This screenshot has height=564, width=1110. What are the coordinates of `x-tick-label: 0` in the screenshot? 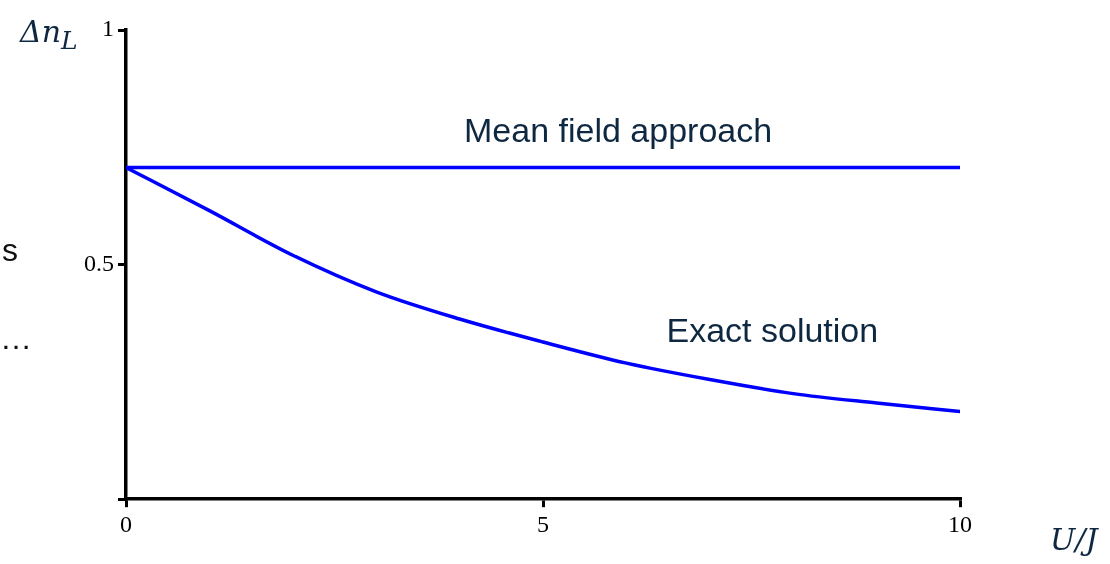 It's located at (126, 523).